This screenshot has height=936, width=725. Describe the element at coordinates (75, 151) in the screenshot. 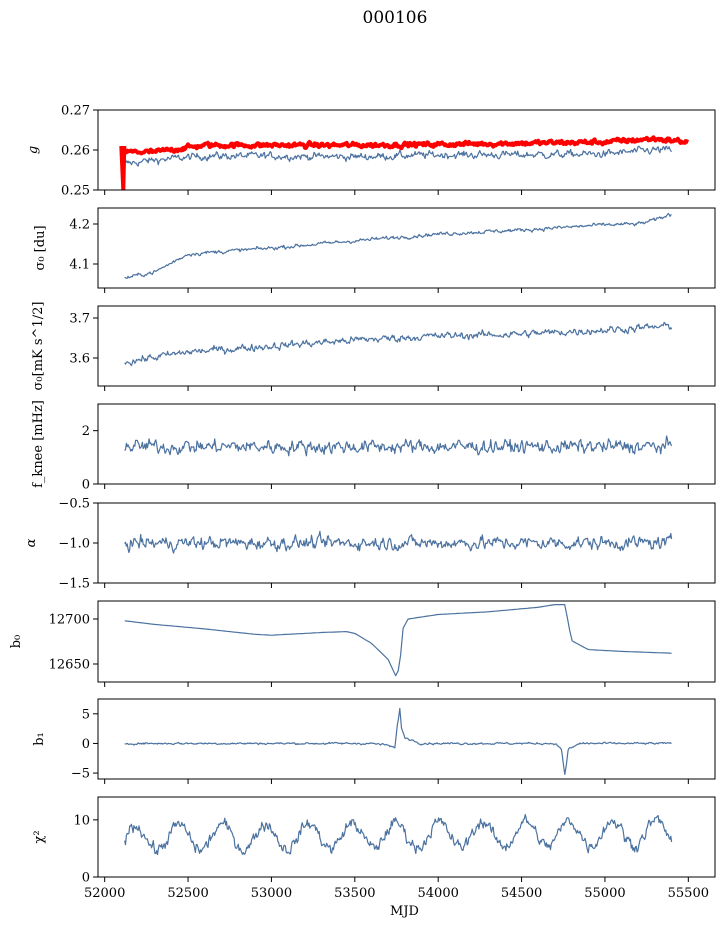

I see `y-tick-label: 0.26` at that location.